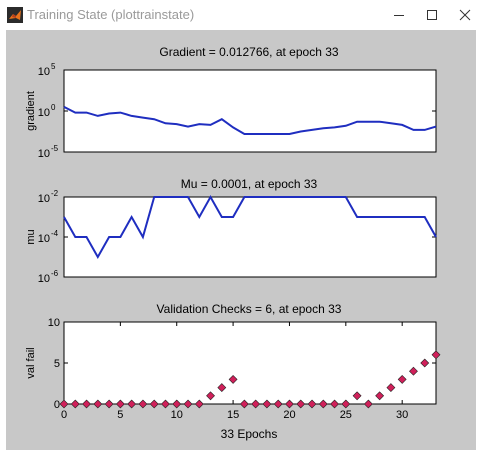 This screenshot has width=482, height=455. I want to click on y-tick-exponent: -6, so click(55, 273).